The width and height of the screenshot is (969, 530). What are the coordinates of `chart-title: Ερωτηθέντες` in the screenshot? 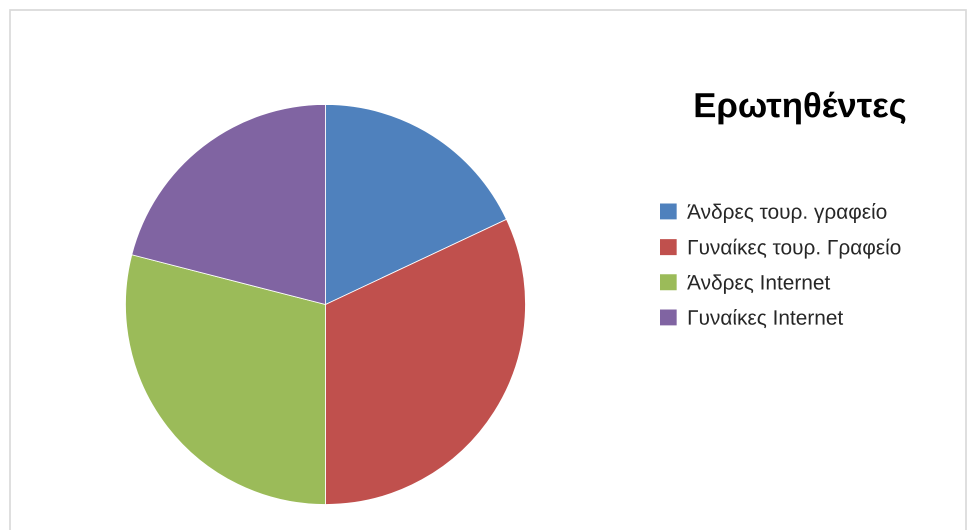 It's located at (801, 108).